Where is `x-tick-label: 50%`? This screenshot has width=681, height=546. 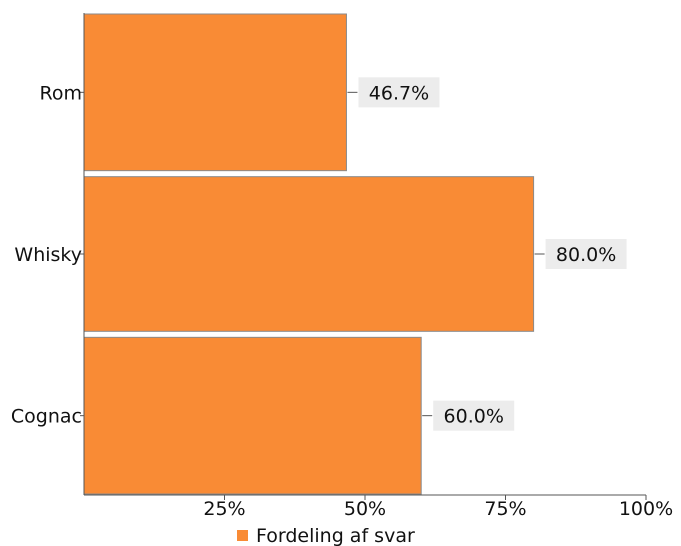 x-tick-label: 50% is located at coordinates (365, 509).